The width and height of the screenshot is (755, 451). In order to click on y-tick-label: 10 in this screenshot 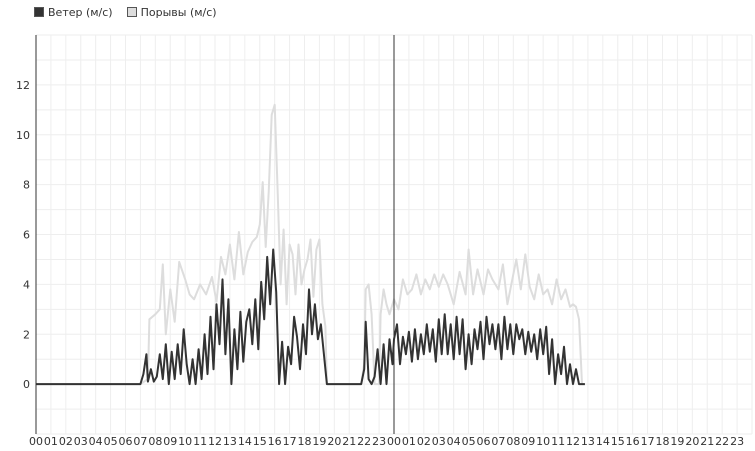, I will do `click(23, 135)`.